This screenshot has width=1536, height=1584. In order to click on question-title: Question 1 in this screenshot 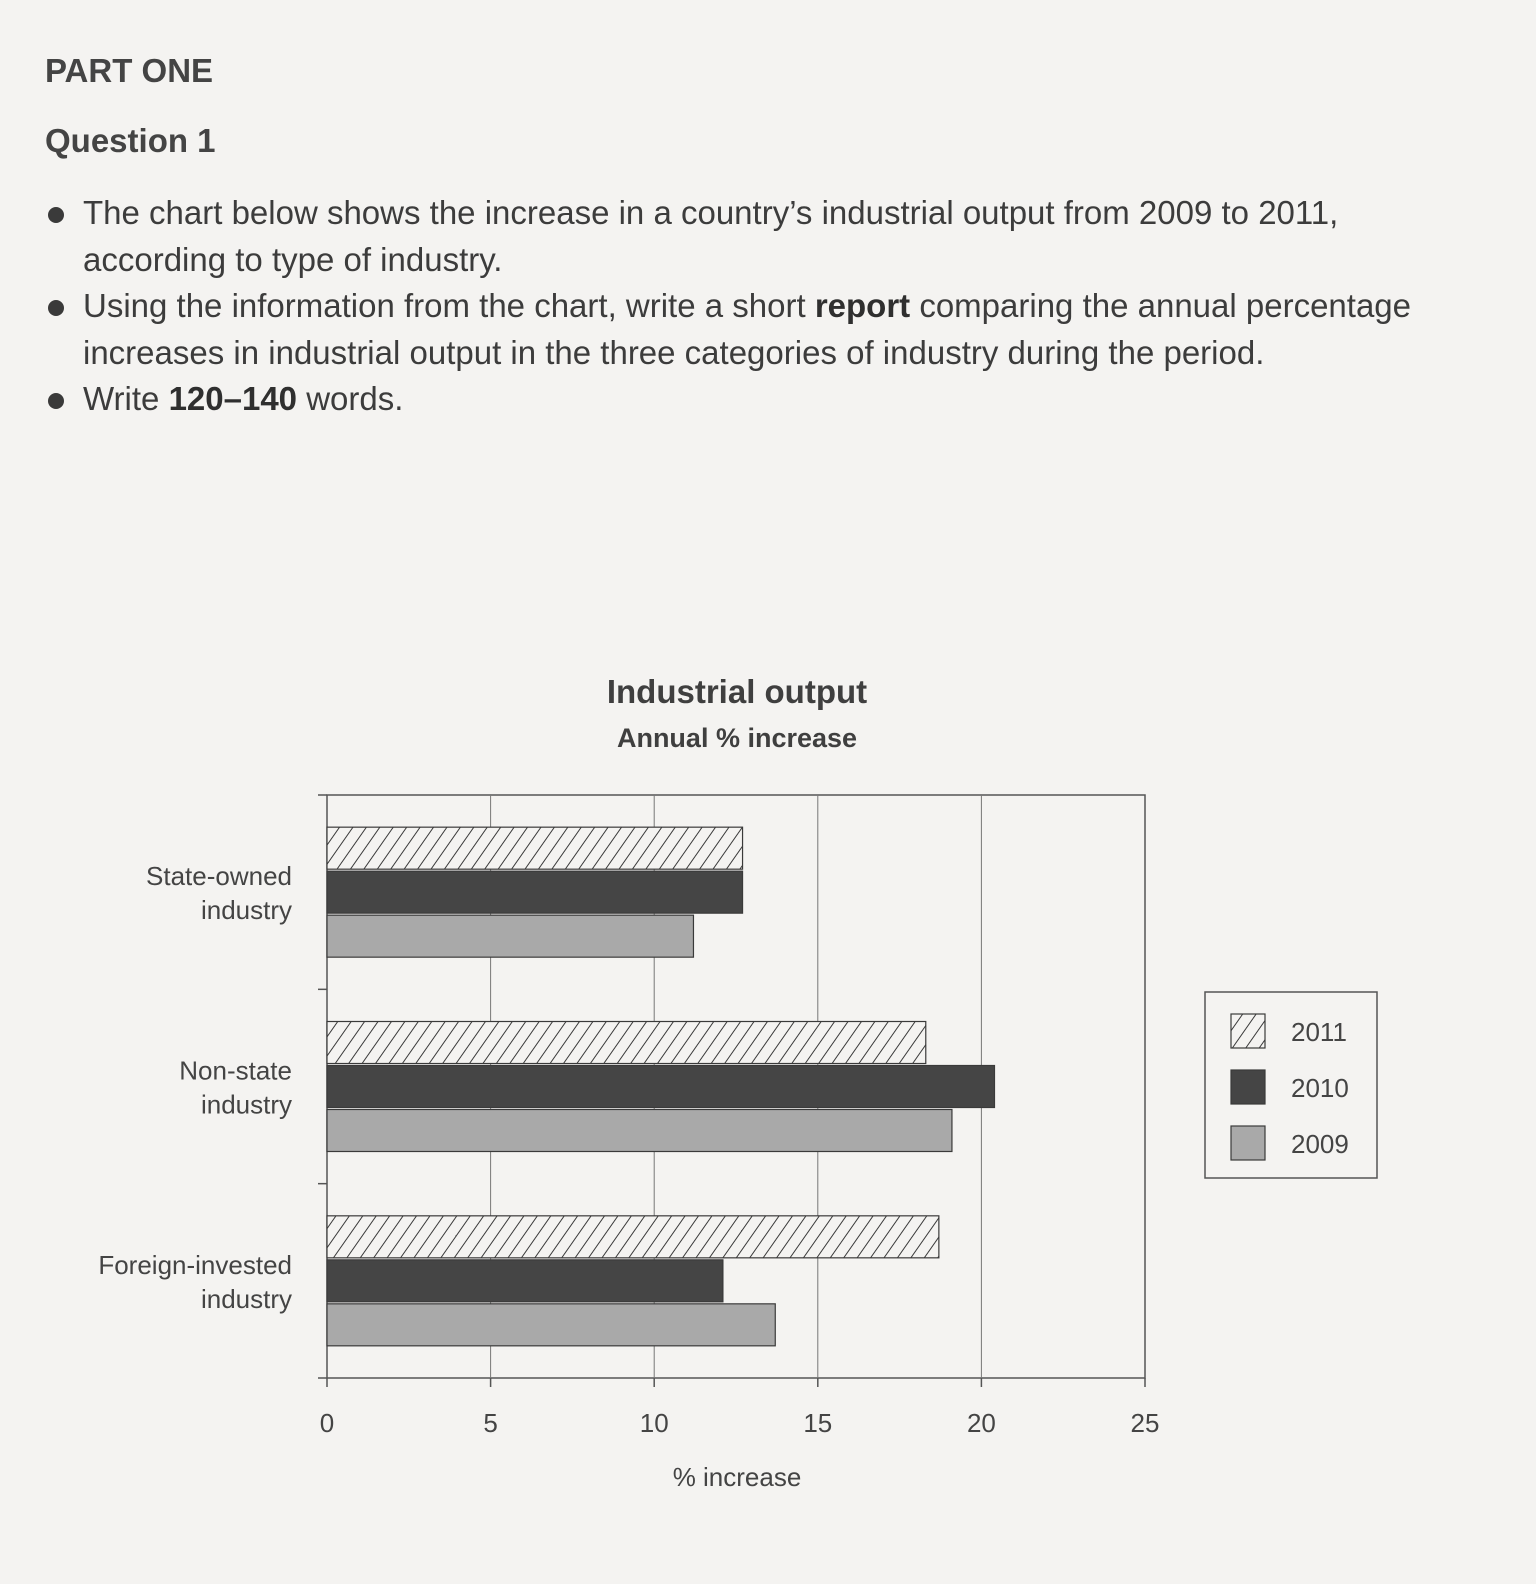, I will do `click(130, 140)`.